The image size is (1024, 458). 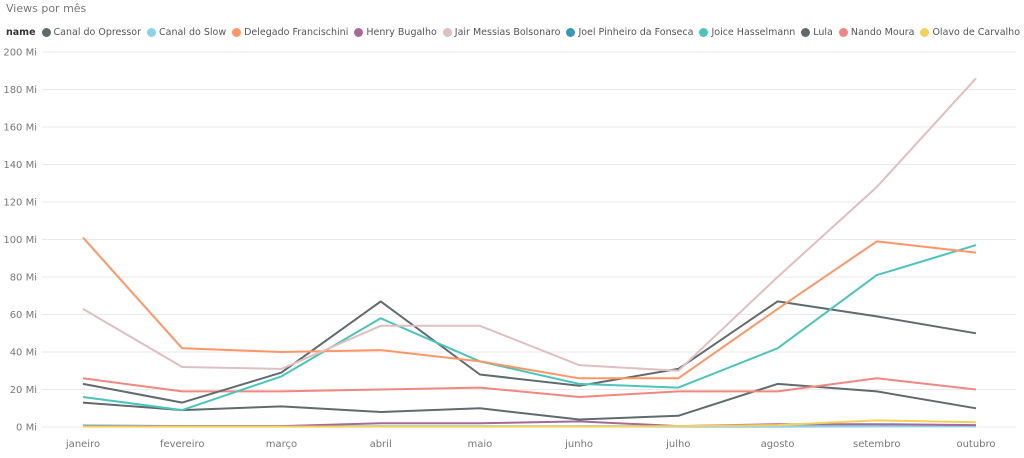 What do you see at coordinates (636, 32) in the screenshot?
I see `legend-label: Joel Pinheiro da Fonseca` at bounding box center [636, 32].